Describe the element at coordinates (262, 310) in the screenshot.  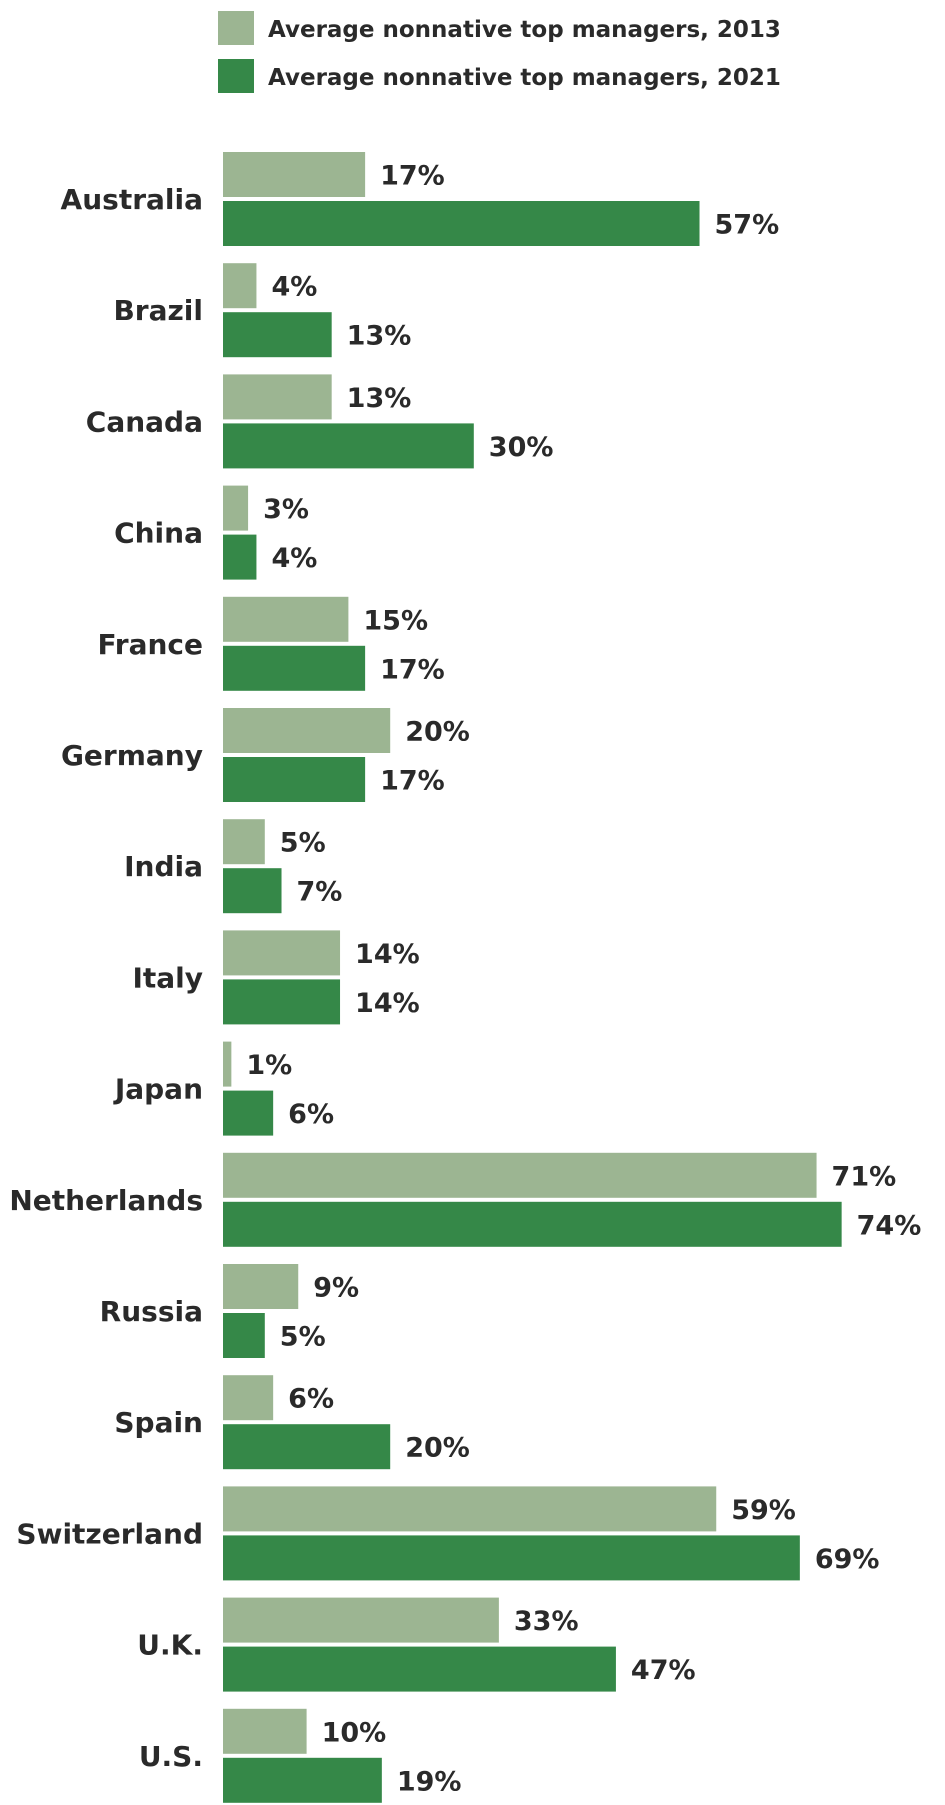
I see `bar-group-brazil: Brazil 4% 13%` at that location.